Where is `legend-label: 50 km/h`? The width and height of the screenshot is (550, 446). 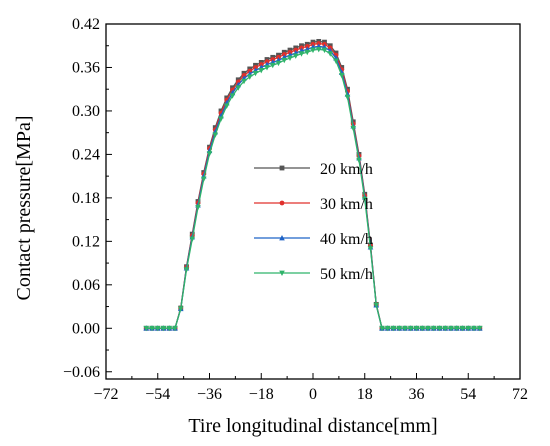
legend-label: 50 km/h is located at coordinates (346, 274).